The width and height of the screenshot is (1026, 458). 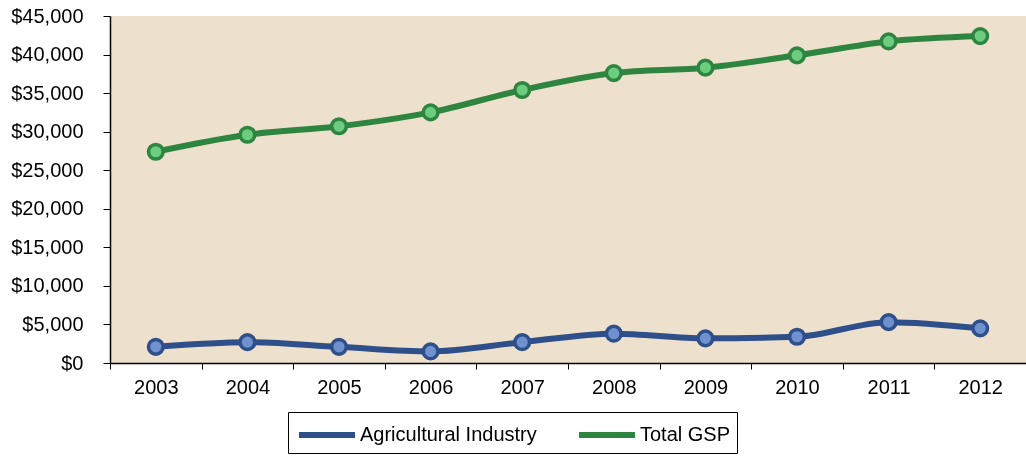 What do you see at coordinates (685, 434) in the screenshot?
I see `legend-label: Total GSP` at bounding box center [685, 434].